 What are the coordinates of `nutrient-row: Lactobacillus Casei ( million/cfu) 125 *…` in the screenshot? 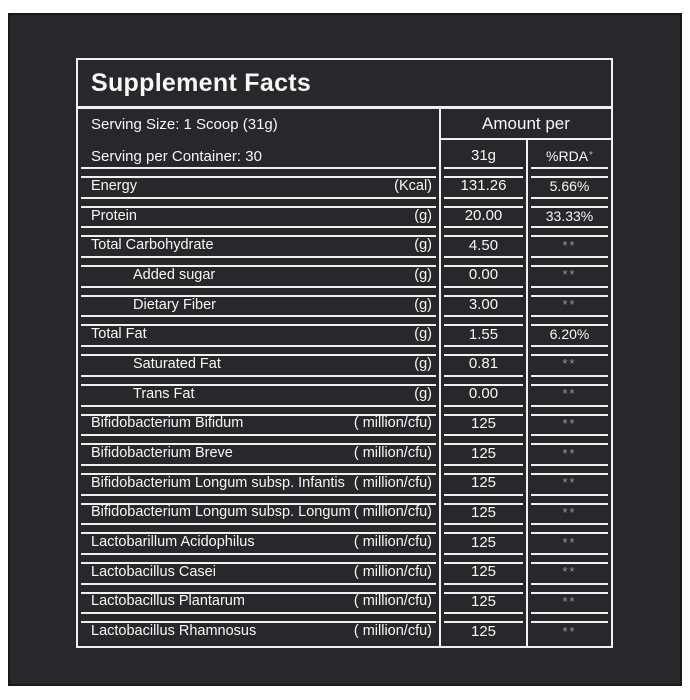 It's located at (344, 569).